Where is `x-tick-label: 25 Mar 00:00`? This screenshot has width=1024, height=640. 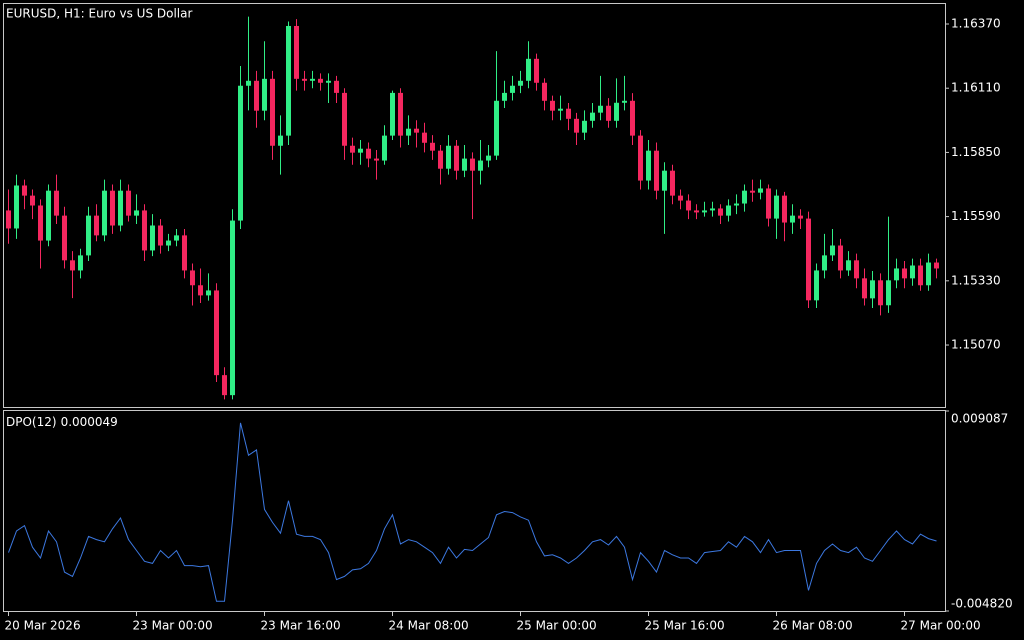
x-tick-label: 25 Mar 00:00 is located at coordinates (557, 626).